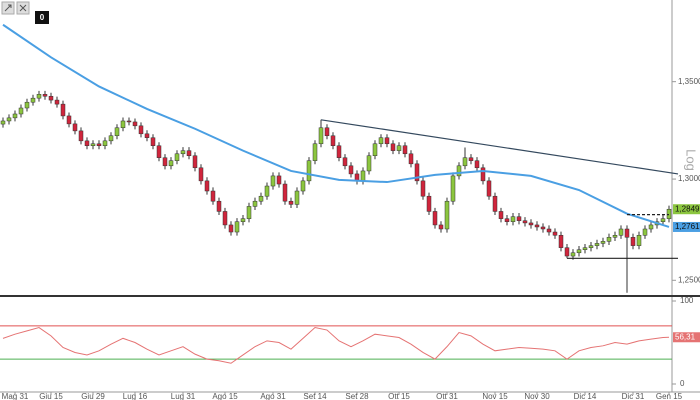 This screenshot has width=700, height=400. Describe the element at coordinates (357, 396) in the screenshot. I see `x-tick-label: Set 28` at that location.